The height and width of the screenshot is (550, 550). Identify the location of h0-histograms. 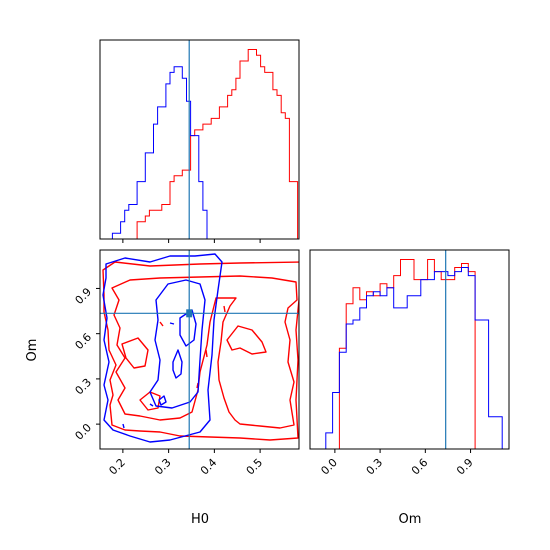
(199, 144).